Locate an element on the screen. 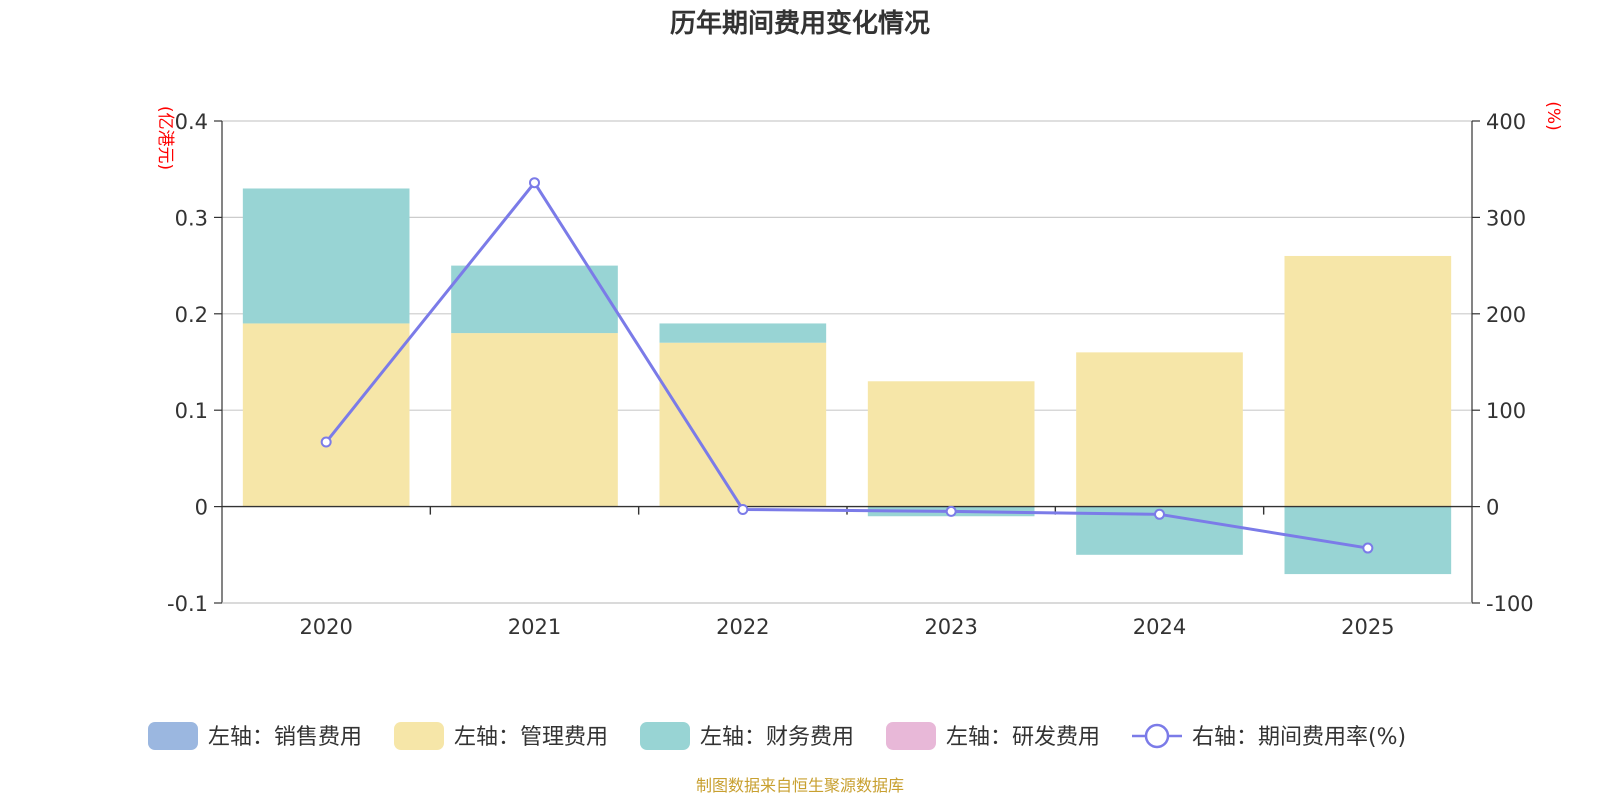  x-tick-label: 2021 is located at coordinates (534, 627).